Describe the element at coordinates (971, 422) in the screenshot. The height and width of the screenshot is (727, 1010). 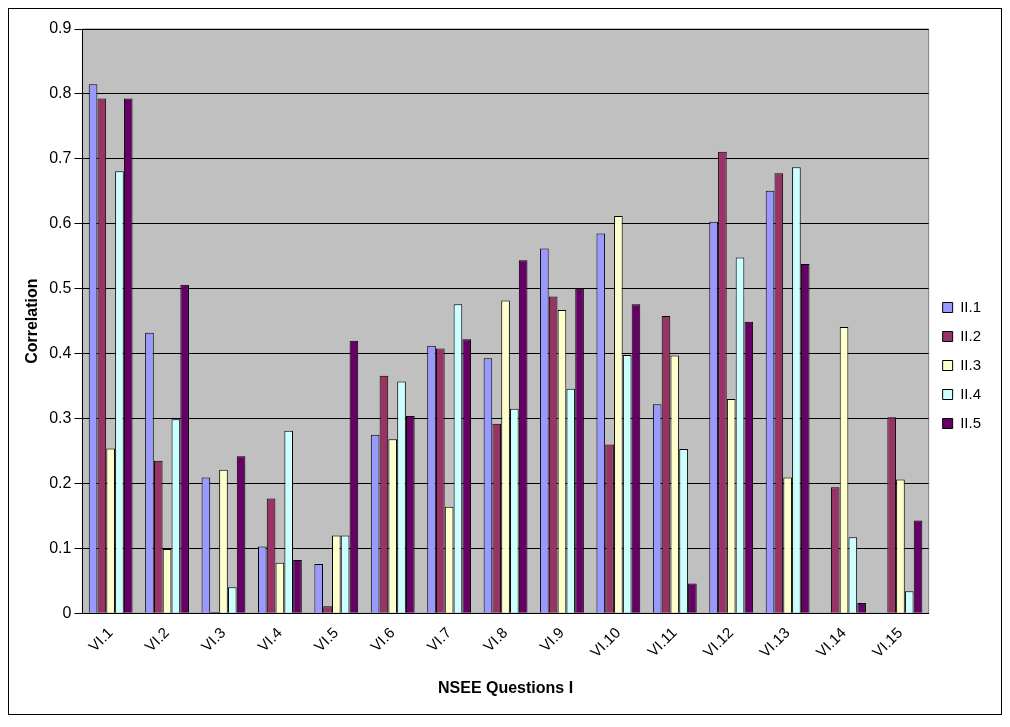
I see `legend-label: II.5` at that location.